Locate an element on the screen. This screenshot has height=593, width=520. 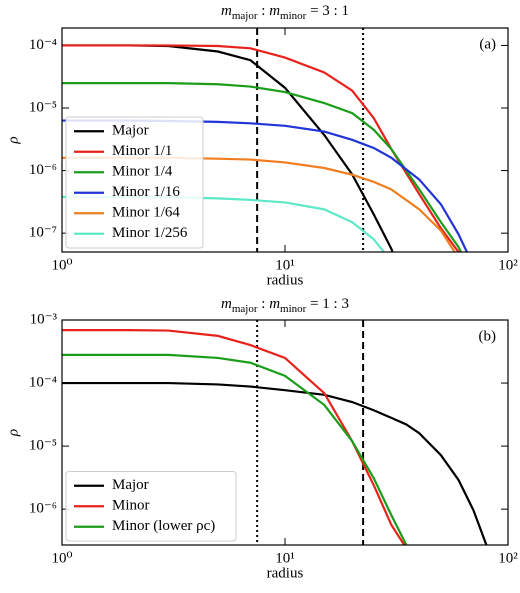
legend-label: Minor 1/16 is located at coordinates (146, 192).